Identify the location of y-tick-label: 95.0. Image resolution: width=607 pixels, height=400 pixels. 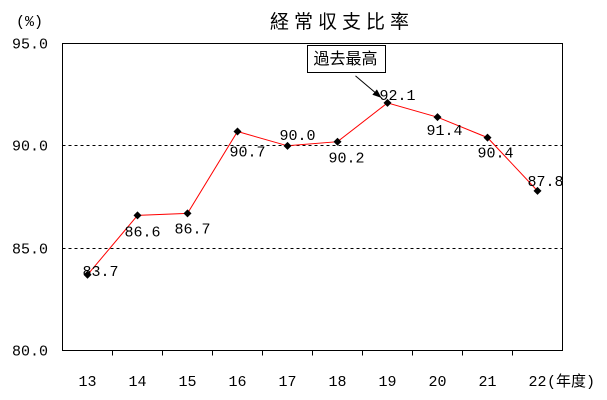
(30, 45).